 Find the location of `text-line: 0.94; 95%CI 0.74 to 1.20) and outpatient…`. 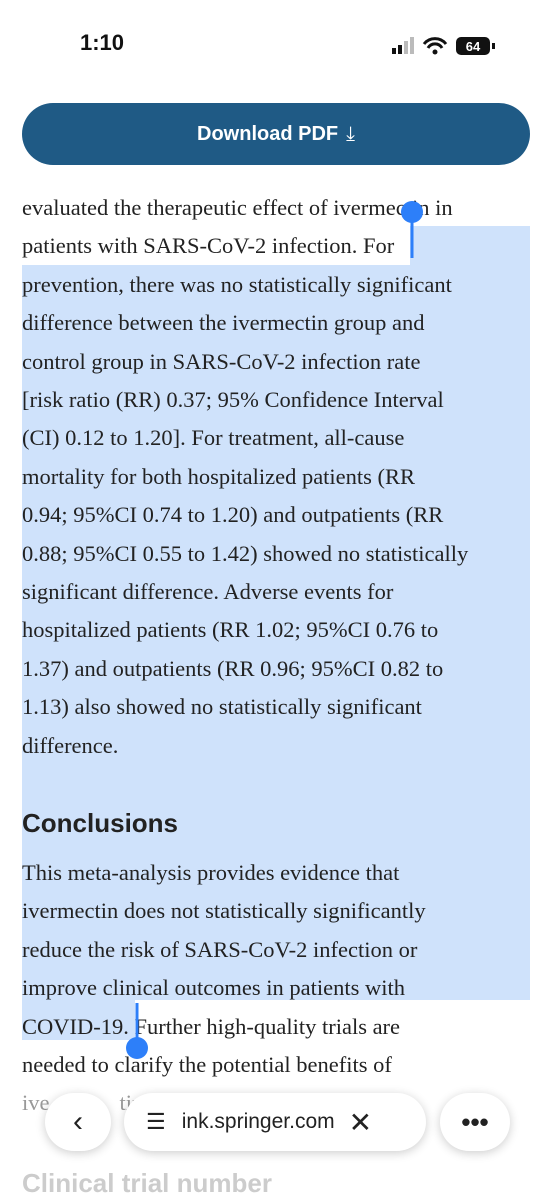

text-line: 0.94; 95%CI 0.74 to 1.20) and outpatient… is located at coordinates (233, 515).